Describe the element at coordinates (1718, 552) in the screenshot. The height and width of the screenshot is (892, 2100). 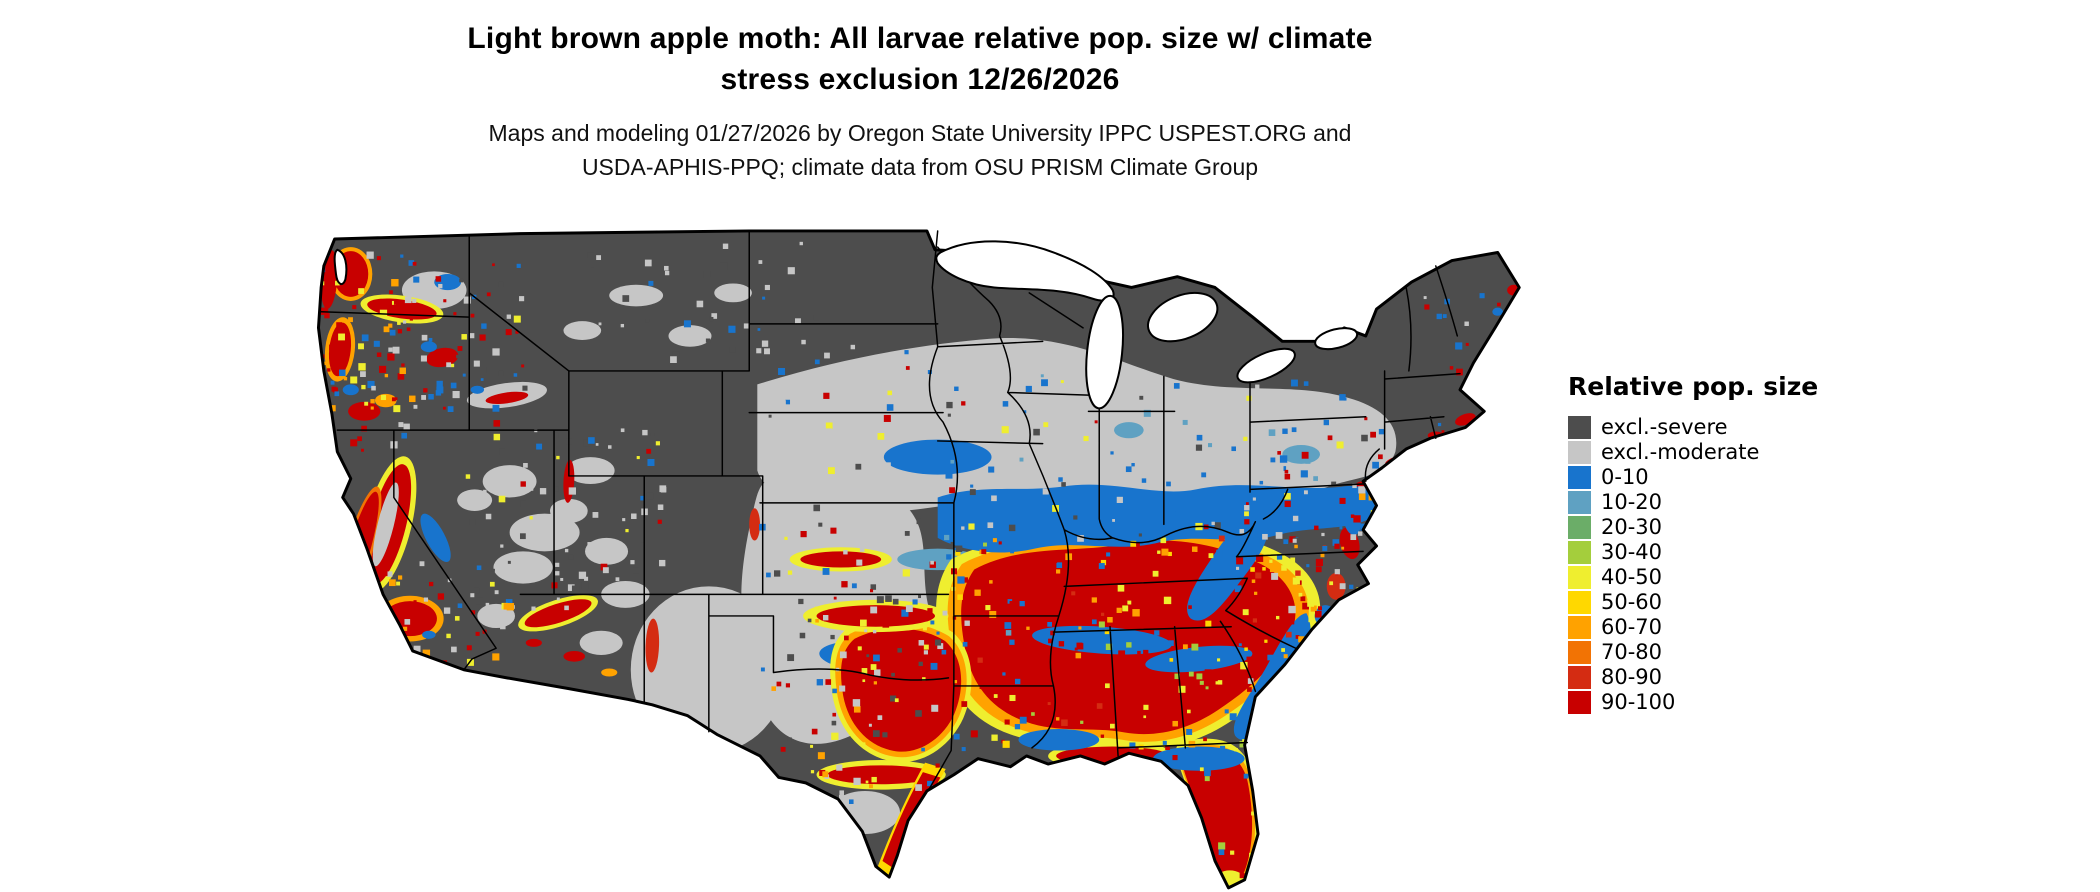
I see `legend-item: 30-40` at that location.